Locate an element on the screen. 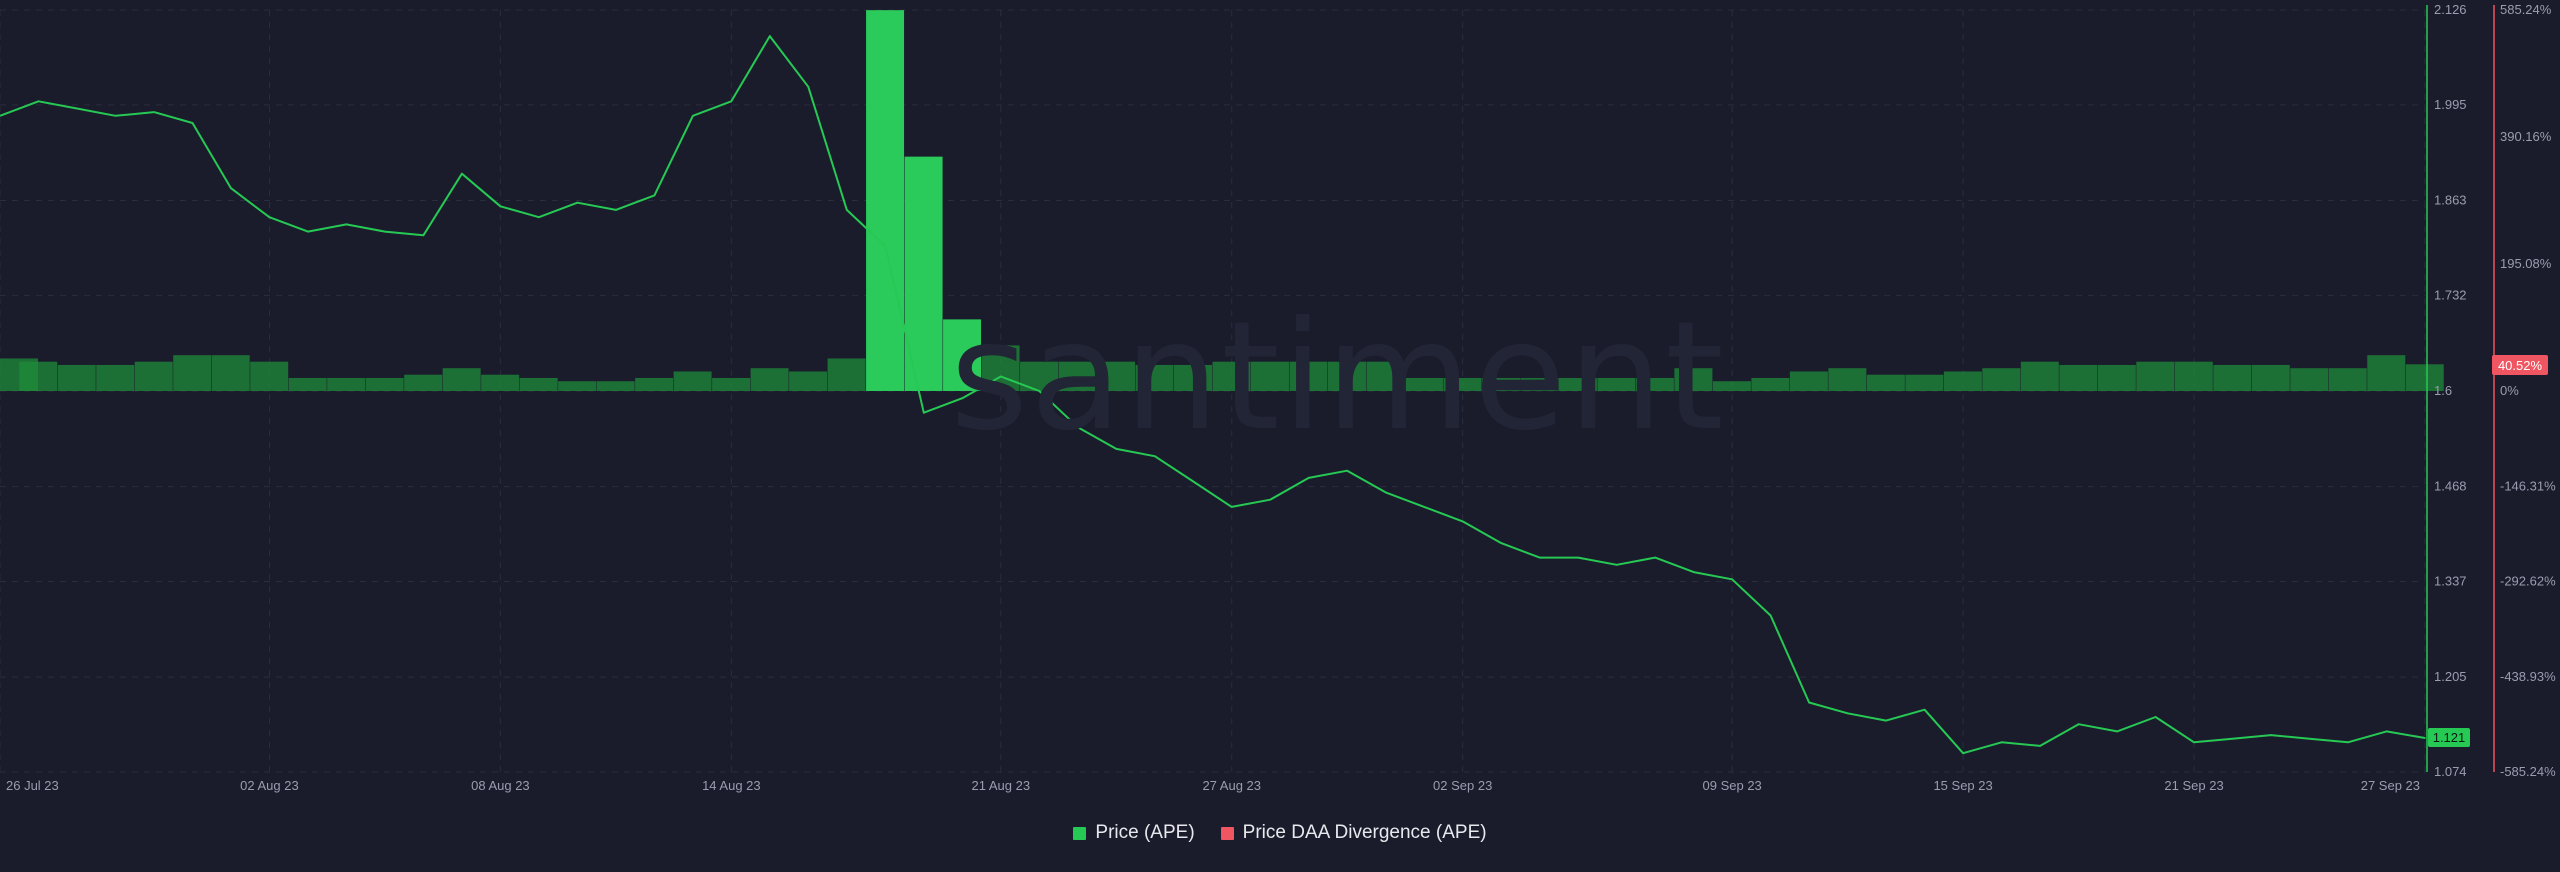 Image resolution: width=2560 pixels, height=872 pixels. price-tick-label: 1.732 is located at coordinates (2450, 294).